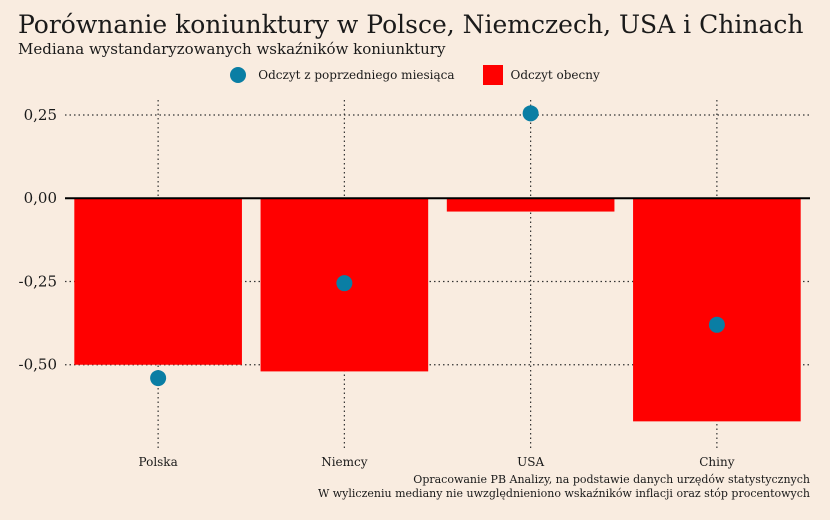 The image size is (830, 520). What do you see at coordinates (238, 75) in the screenshot?
I see `legend-dot-marker` at bounding box center [238, 75].